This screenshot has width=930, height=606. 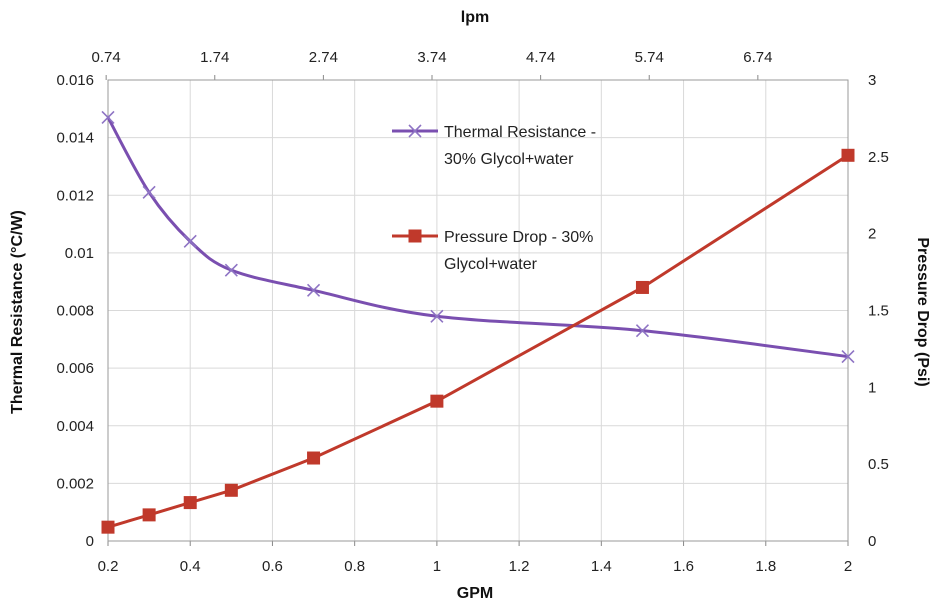 I want to click on y2-tick-label: 0.5, so click(x=878, y=464).